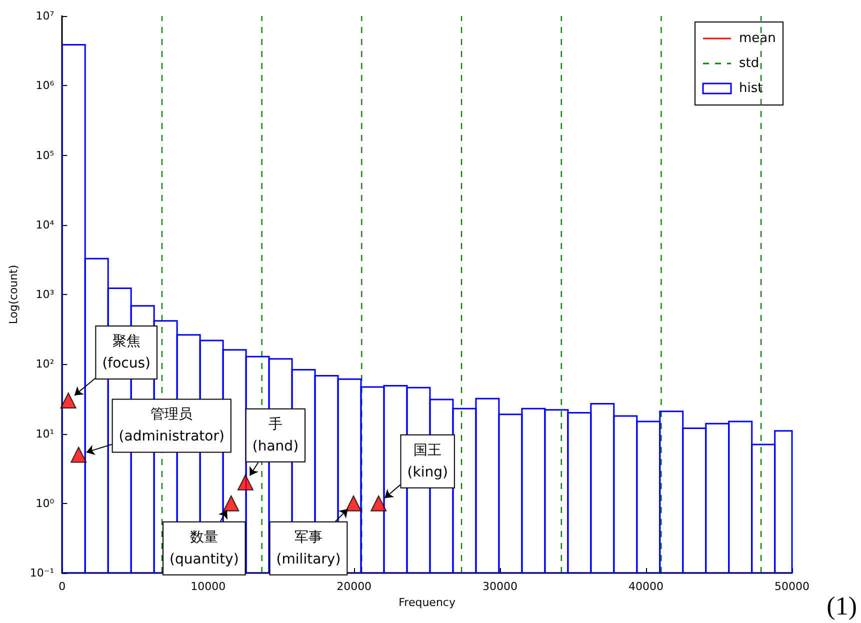 The image size is (861, 623). I want to click on y-tick-label: 10⁰, so click(45, 503).